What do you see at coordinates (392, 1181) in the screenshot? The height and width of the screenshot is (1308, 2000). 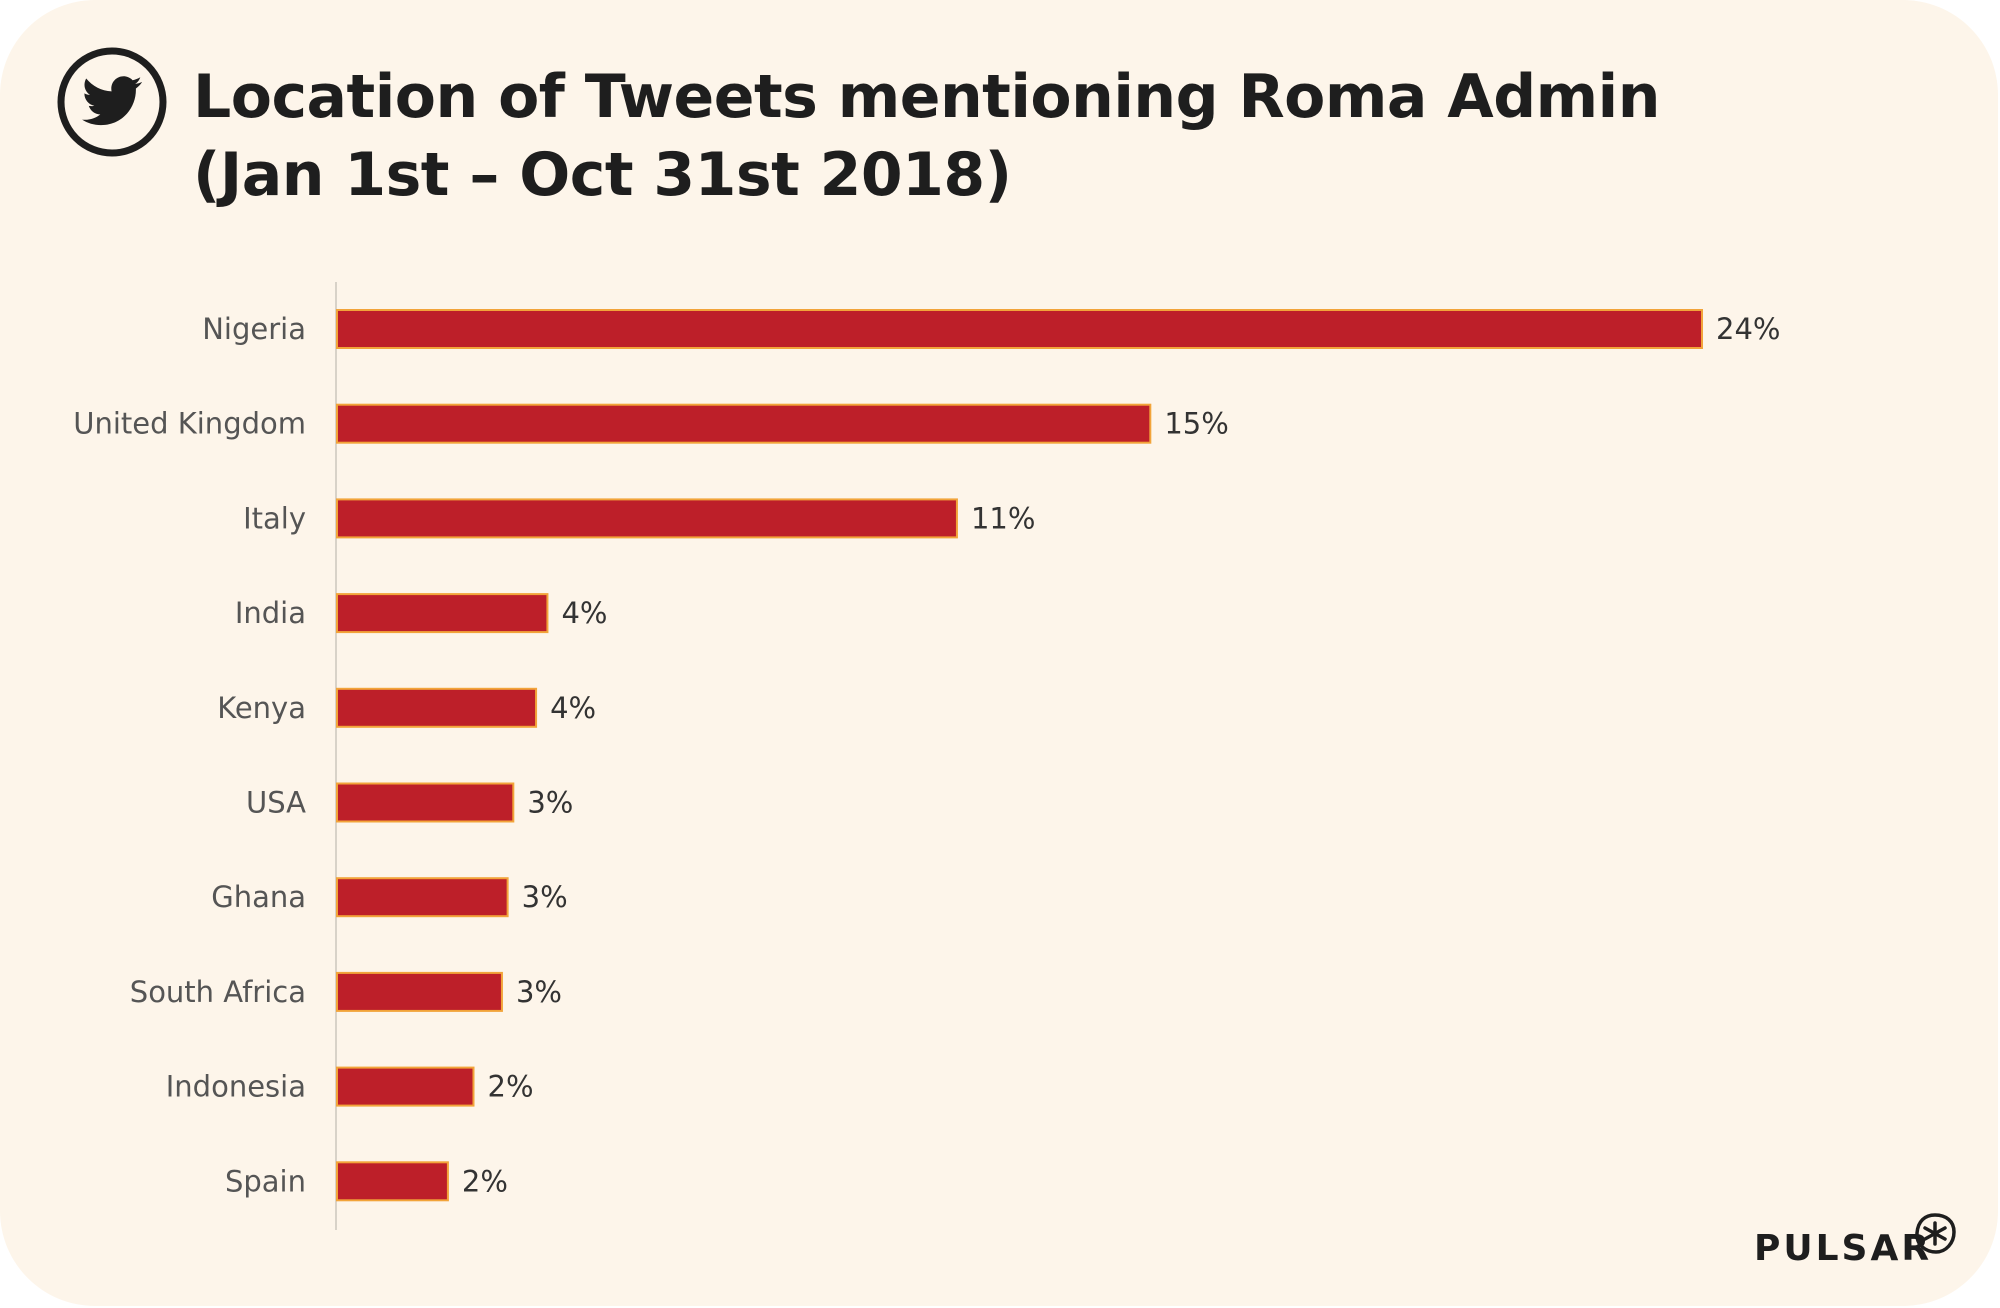 I see `bar-spain` at bounding box center [392, 1181].